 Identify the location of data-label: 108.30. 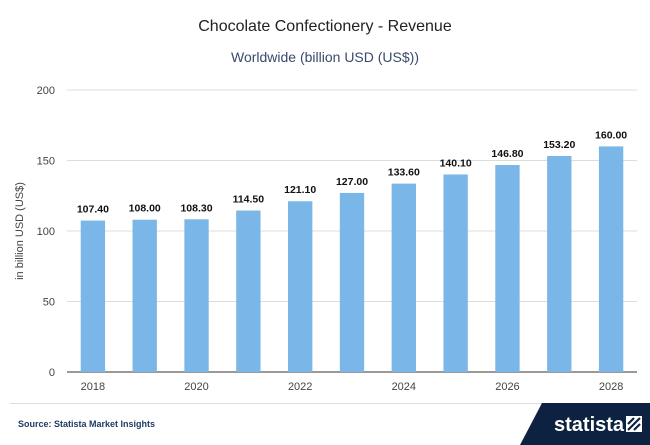
(196, 208).